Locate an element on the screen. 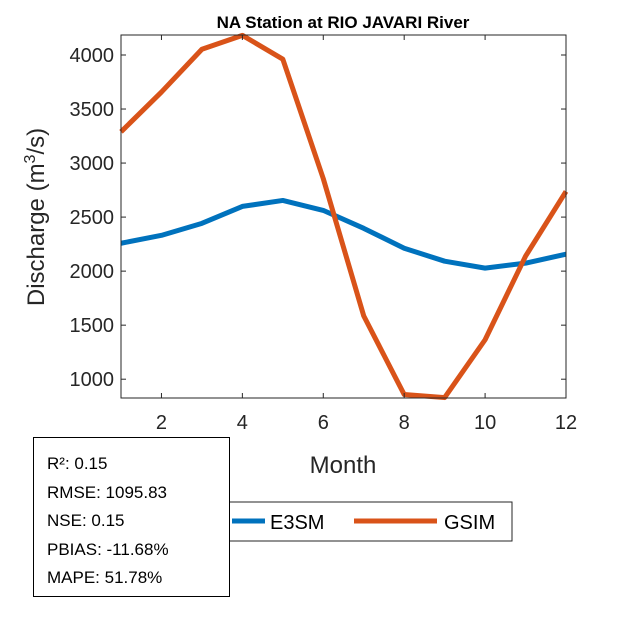 The height and width of the screenshot is (625, 625). y-tick-label: 1000 is located at coordinates (92, 380).